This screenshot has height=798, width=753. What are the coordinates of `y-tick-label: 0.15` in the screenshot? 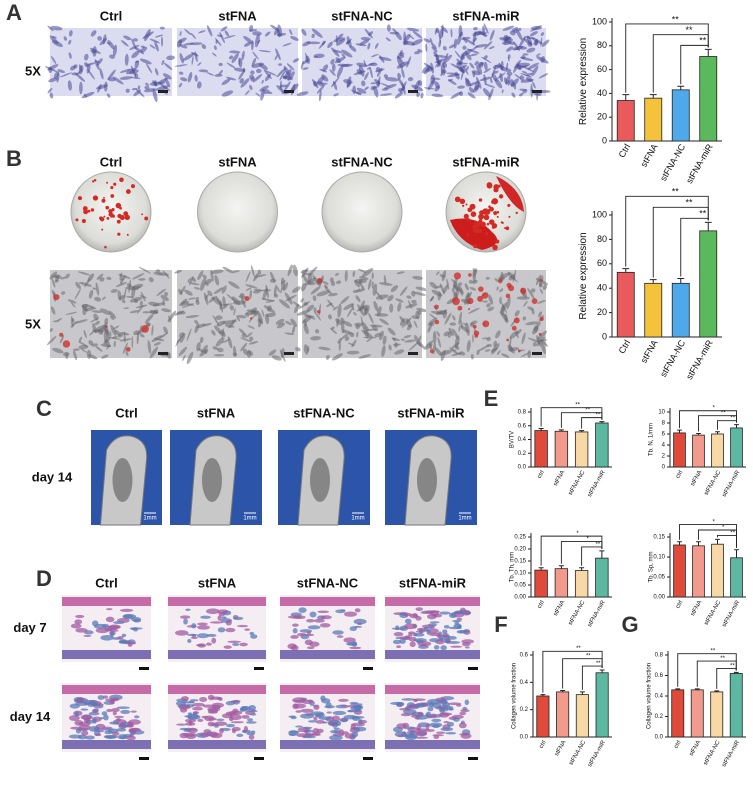 It's located at (520, 562).